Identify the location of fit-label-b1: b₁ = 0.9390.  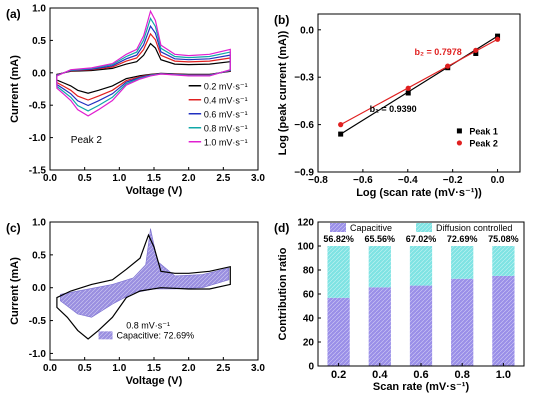
(393, 109).